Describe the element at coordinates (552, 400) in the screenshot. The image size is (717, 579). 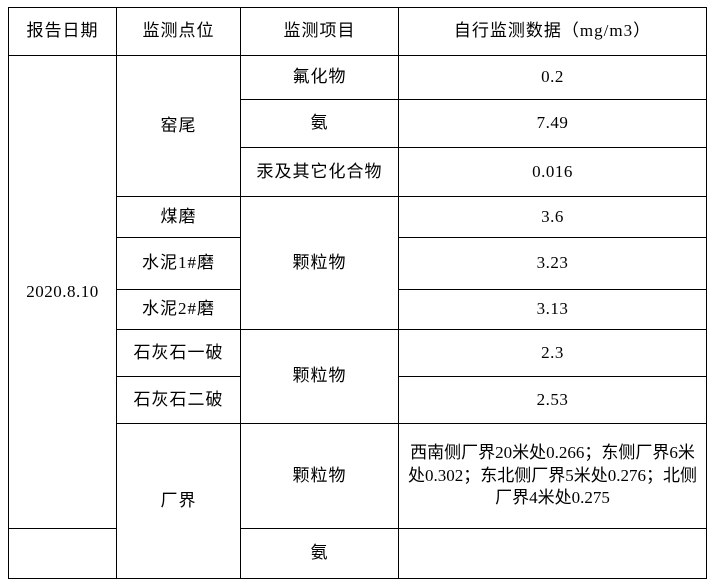
I see `cell-value-limestone-crusher-2: 2.53` at that location.